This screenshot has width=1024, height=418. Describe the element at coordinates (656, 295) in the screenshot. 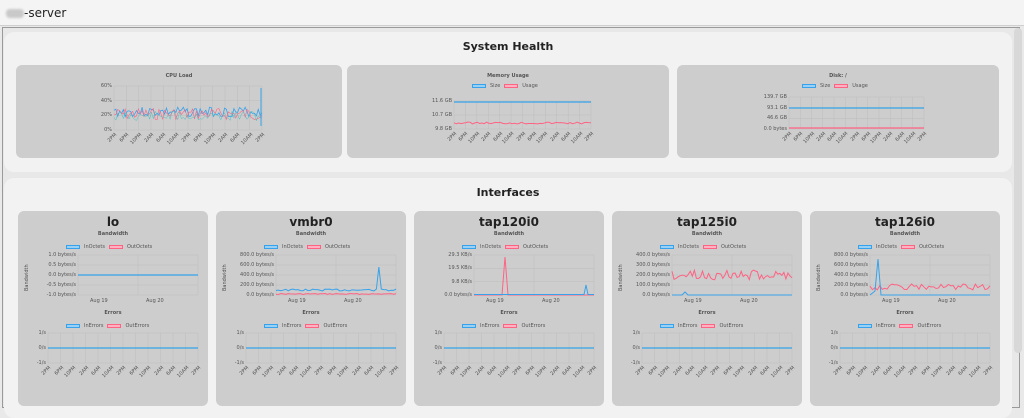

I see `y-tick-label: 0.0 bytes/s` at that location.